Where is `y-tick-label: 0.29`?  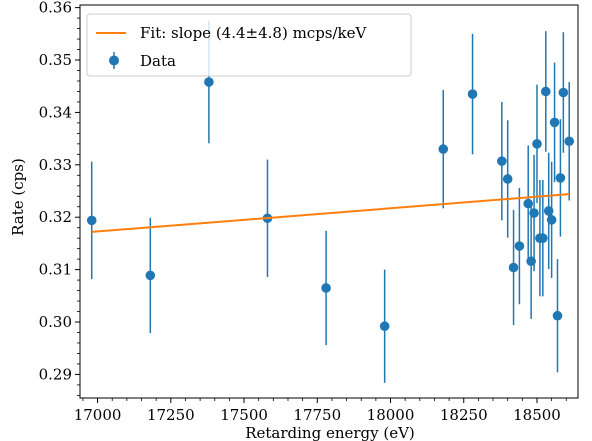
y-tick-label: 0.29 is located at coordinates (55, 374).